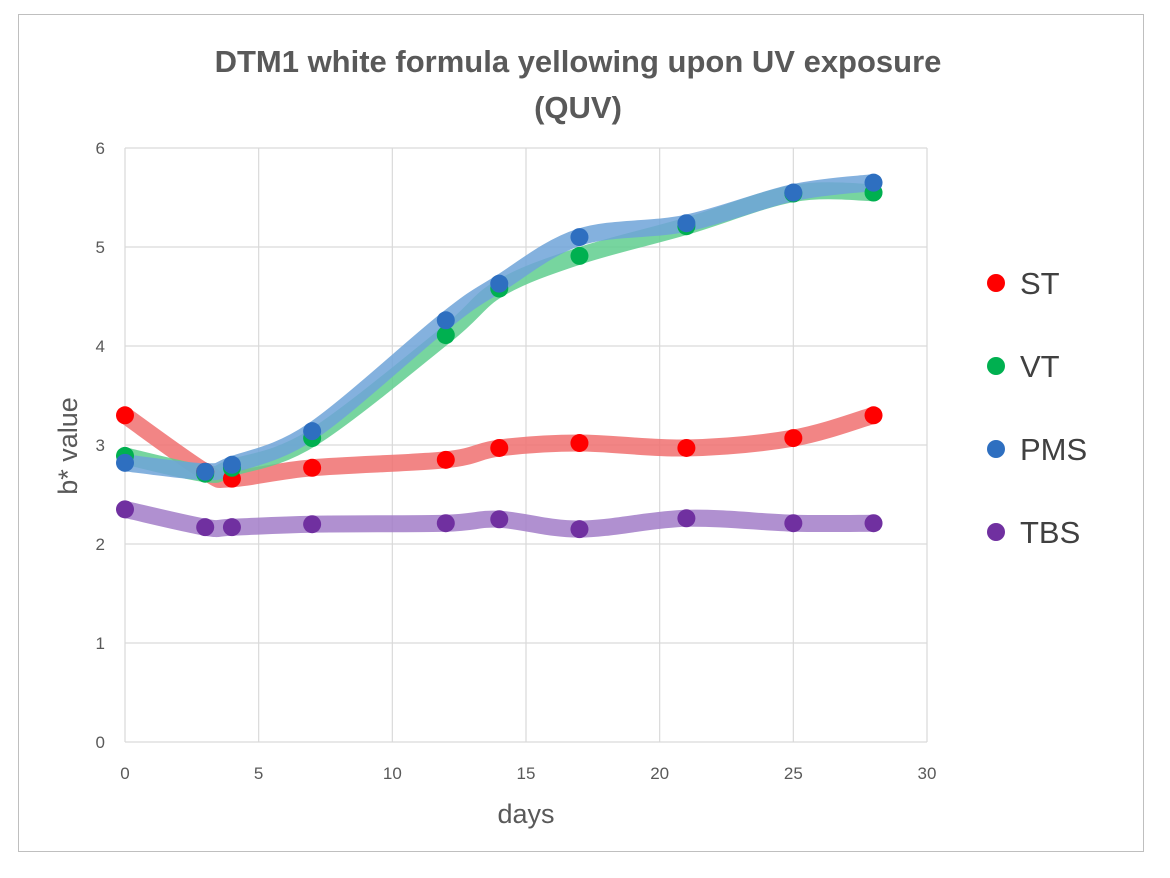  What do you see at coordinates (124, 773) in the screenshot?
I see `x-tick-label: 0` at bounding box center [124, 773].